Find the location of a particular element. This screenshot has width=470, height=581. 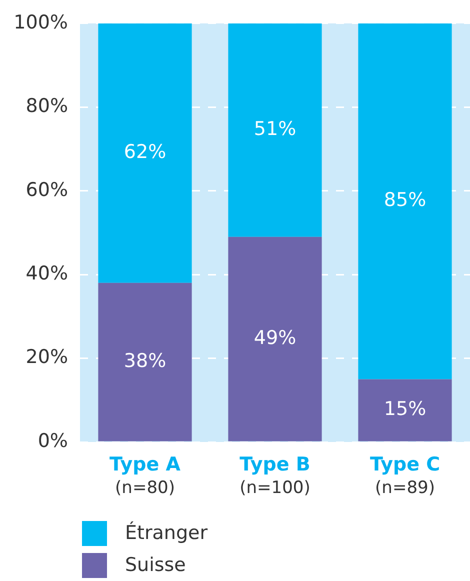

data-label: 15% is located at coordinates (405, 409).